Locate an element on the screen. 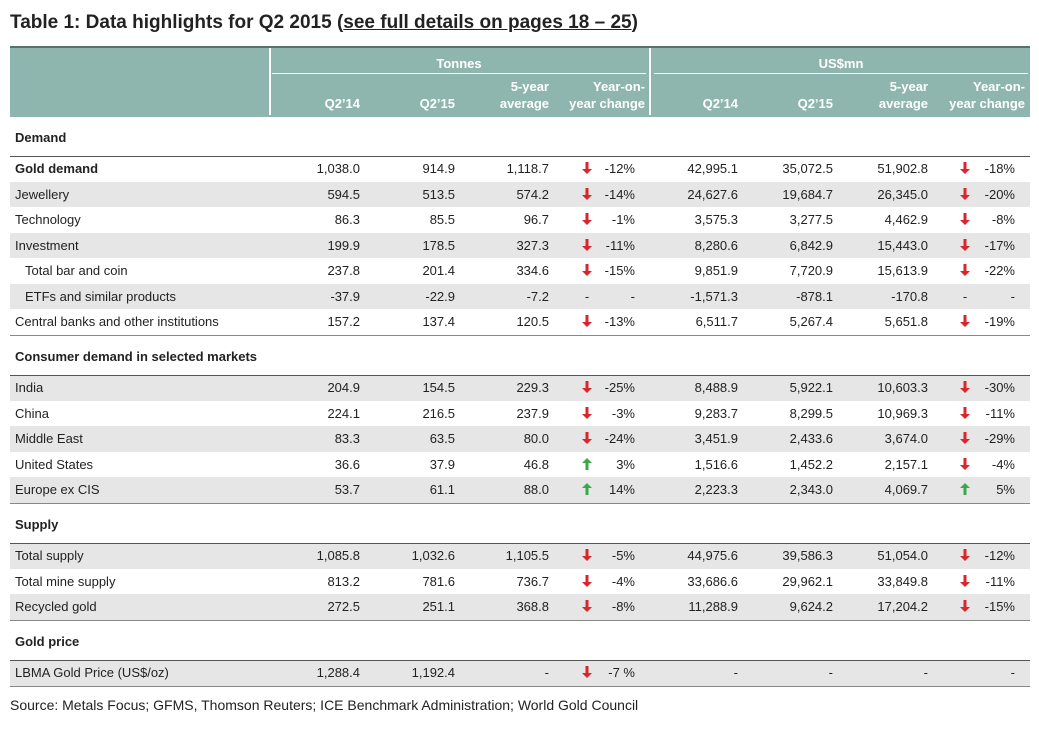 The image size is (1039, 729). cell-value: -170.8 is located at coordinates (909, 296).